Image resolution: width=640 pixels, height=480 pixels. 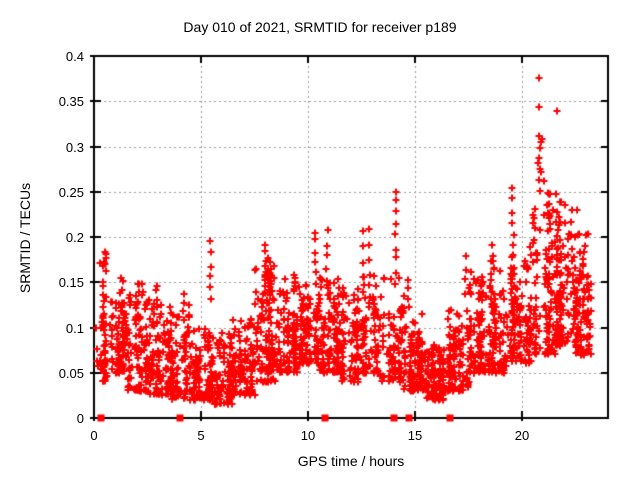 What do you see at coordinates (522, 435) in the screenshot?
I see `x-tick-label: 20` at bounding box center [522, 435].